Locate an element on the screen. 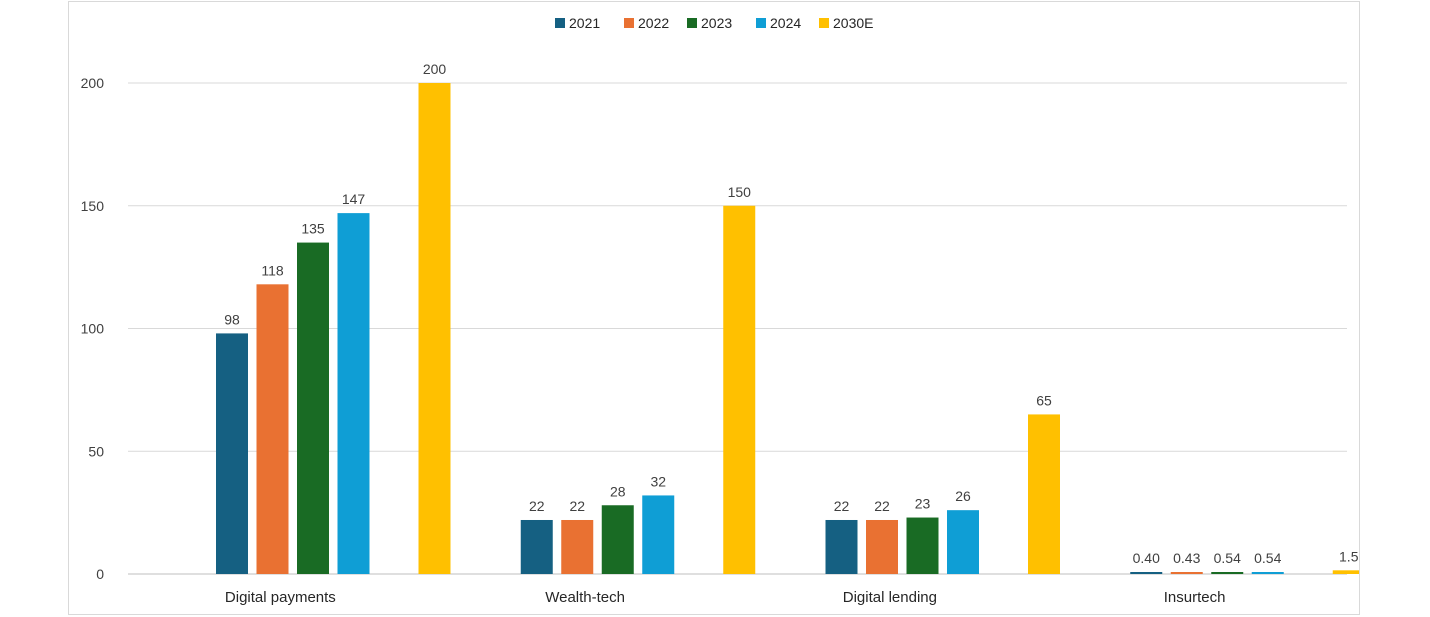 The width and height of the screenshot is (1430, 617). legend-item-2030e: 2030E is located at coordinates (853, 23).